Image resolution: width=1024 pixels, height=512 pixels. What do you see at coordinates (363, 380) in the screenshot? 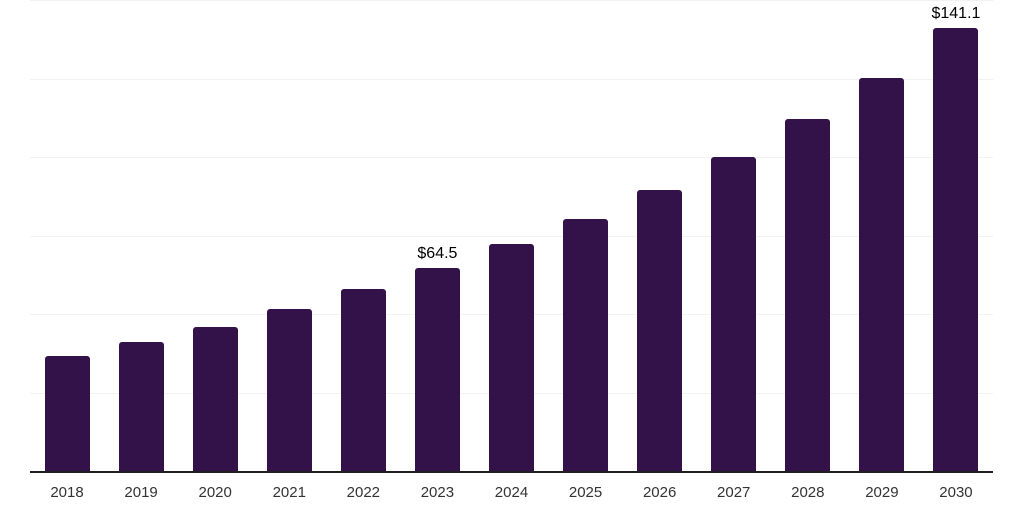
I see `bar-2022` at bounding box center [363, 380].